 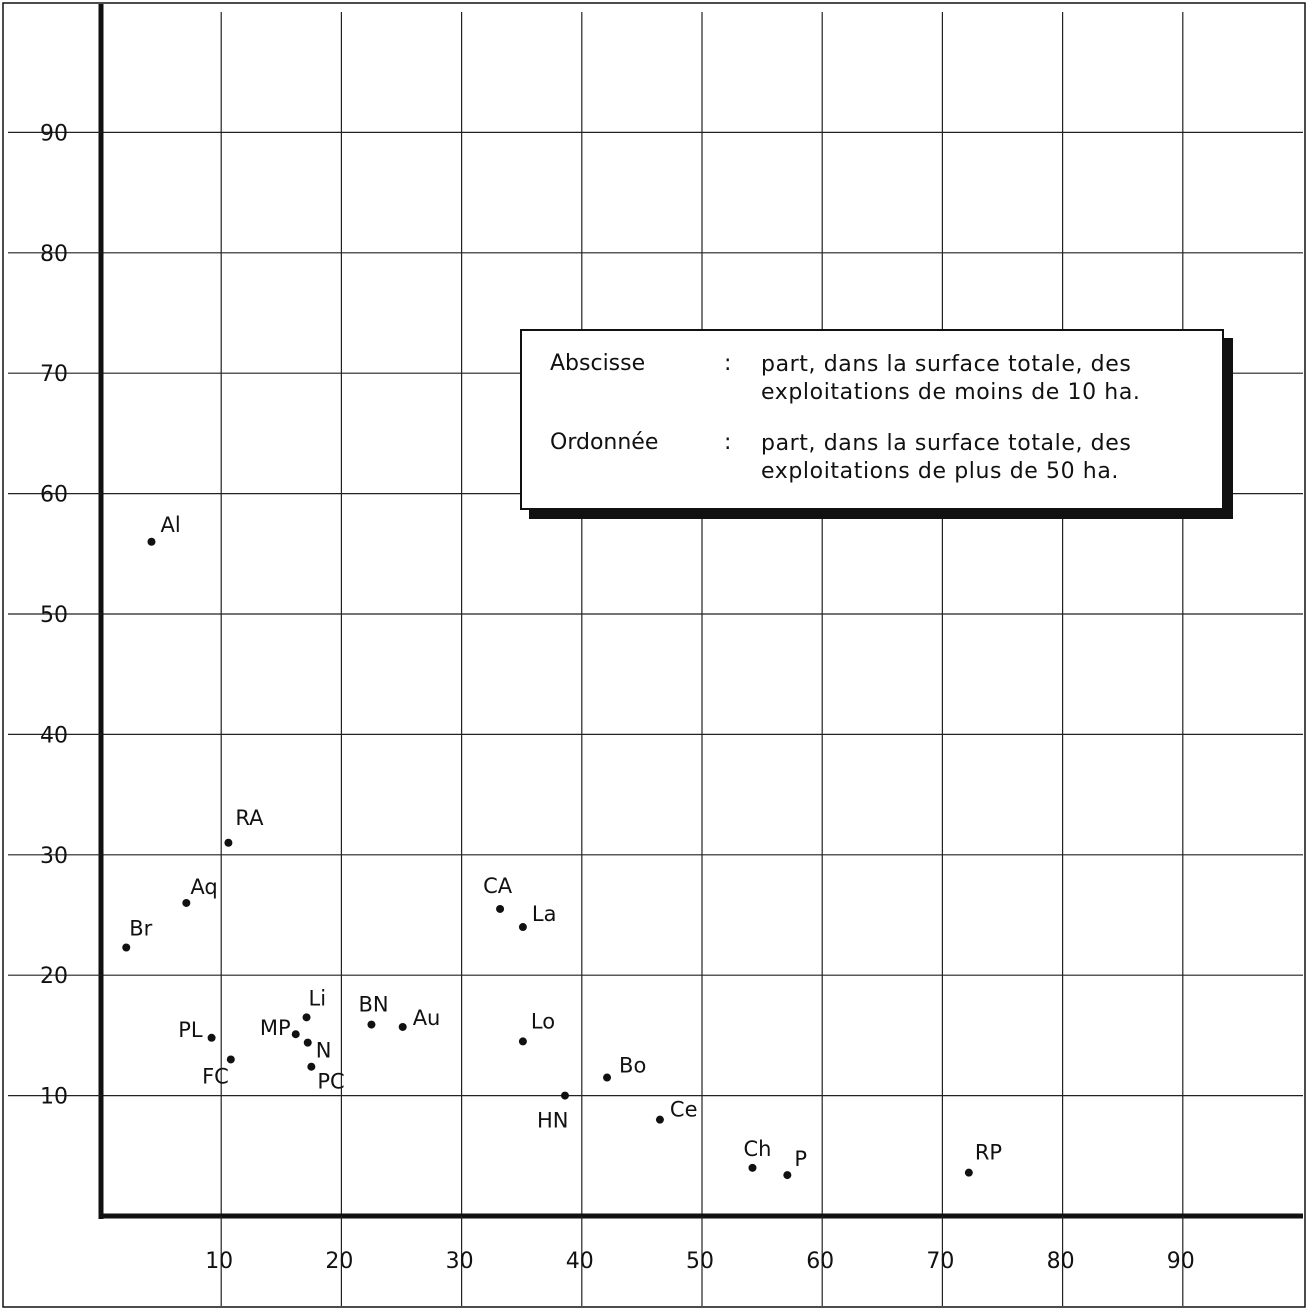 I want to click on point-label: CA, so click(x=498, y=886).